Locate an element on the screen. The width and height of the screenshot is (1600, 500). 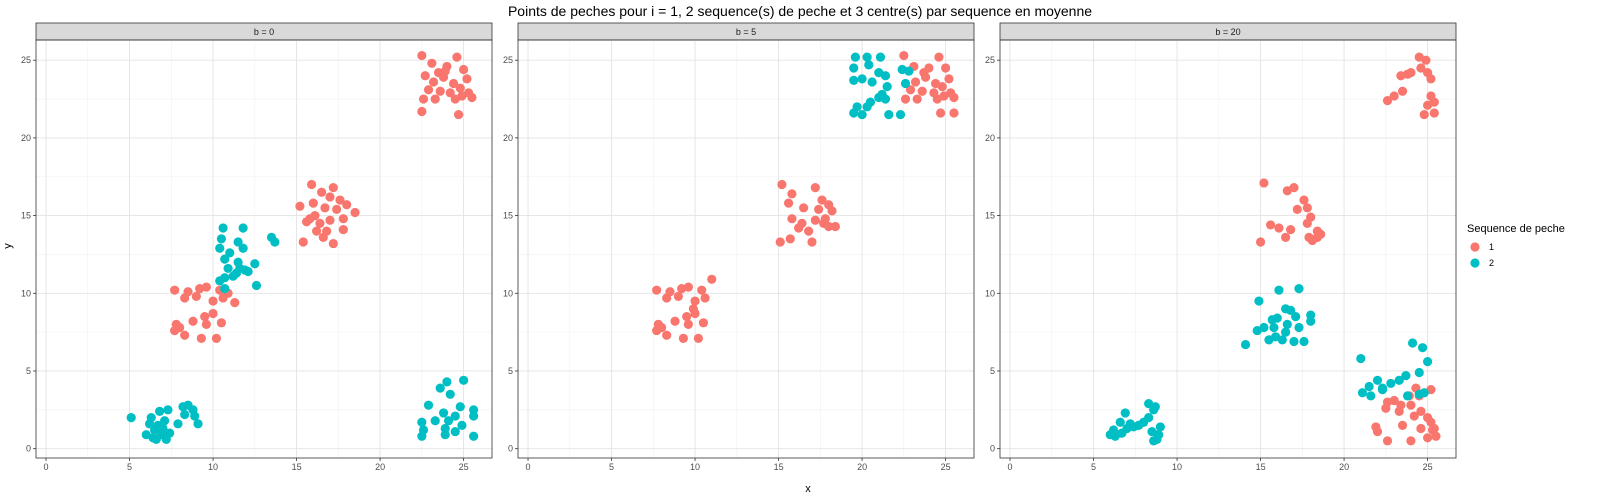
y-tick-label: 15 is located at coordinates (990, 216).